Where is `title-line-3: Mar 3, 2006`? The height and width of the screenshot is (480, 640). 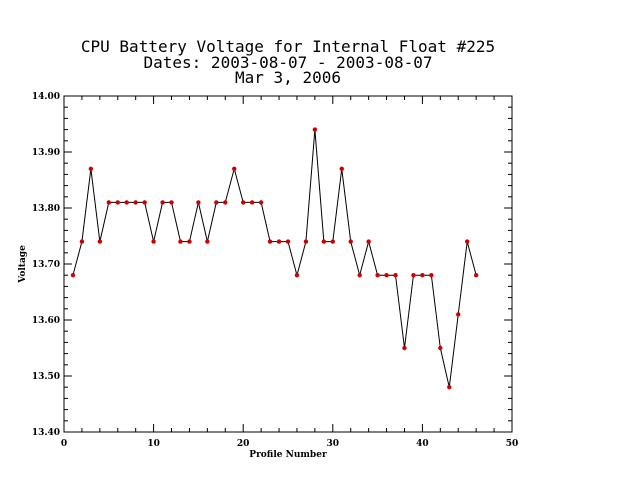 title-line-3: Mar 3, 2006 is located at coordinates (288, 77).